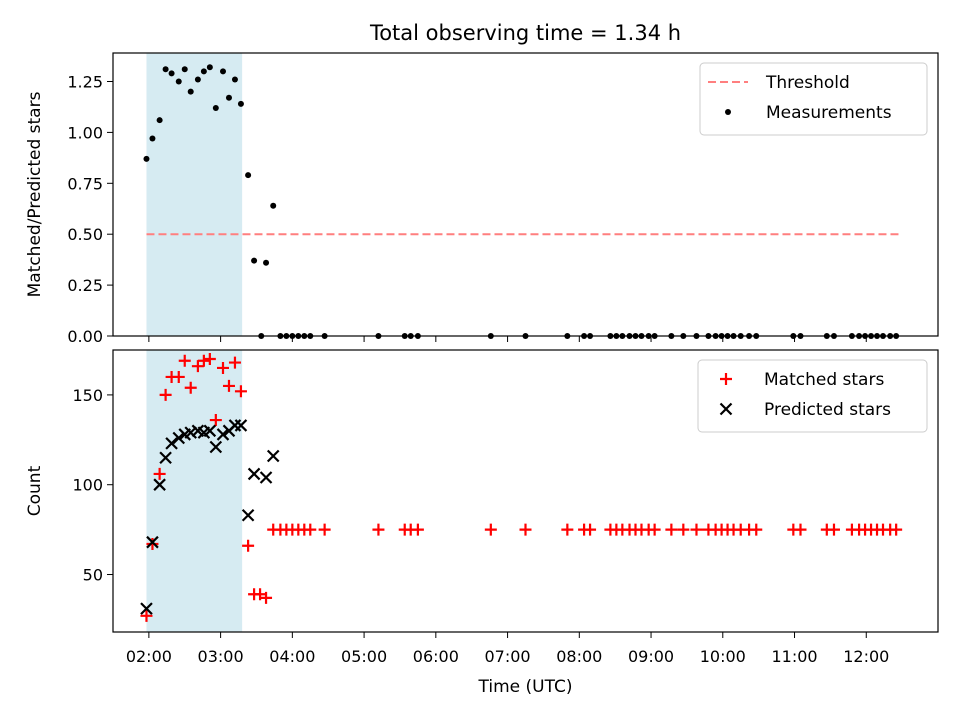 The height and width of the screenshot is (720, 960). What do you see at coordinates (794, 656) in the screenshot?
I see `x-tick-label: 11:00` at bounding box center [794, 656].